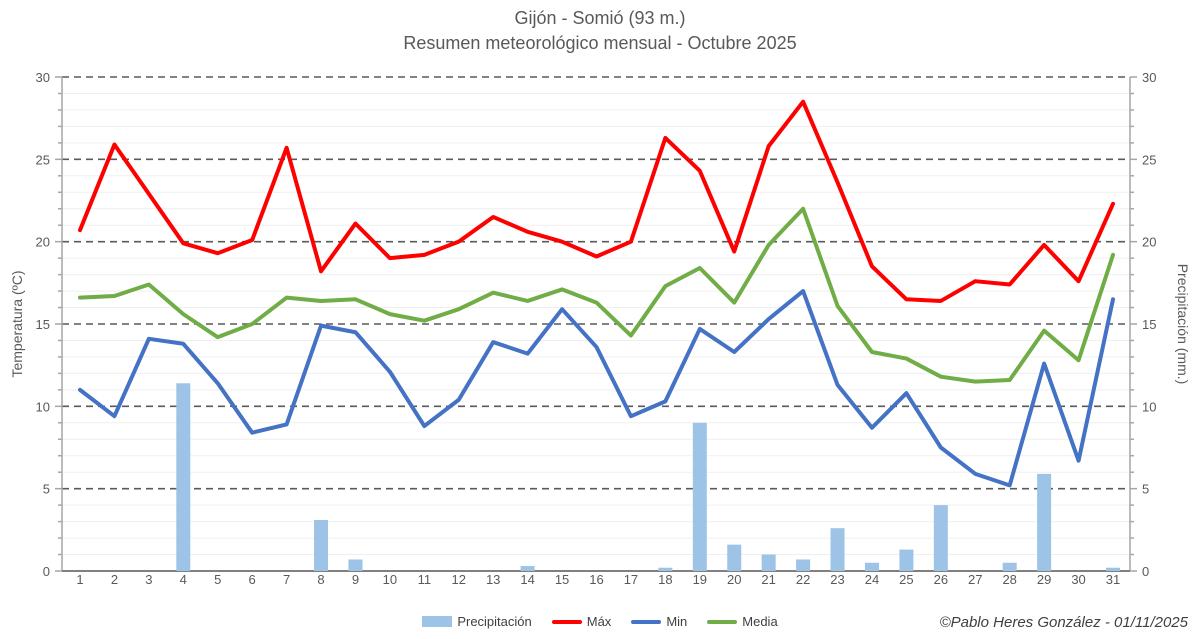  What do you see at coordinates (1113, 579) in the screenshot?
I see `axis-tick-label: 31` at bounding box center [1113, 579].